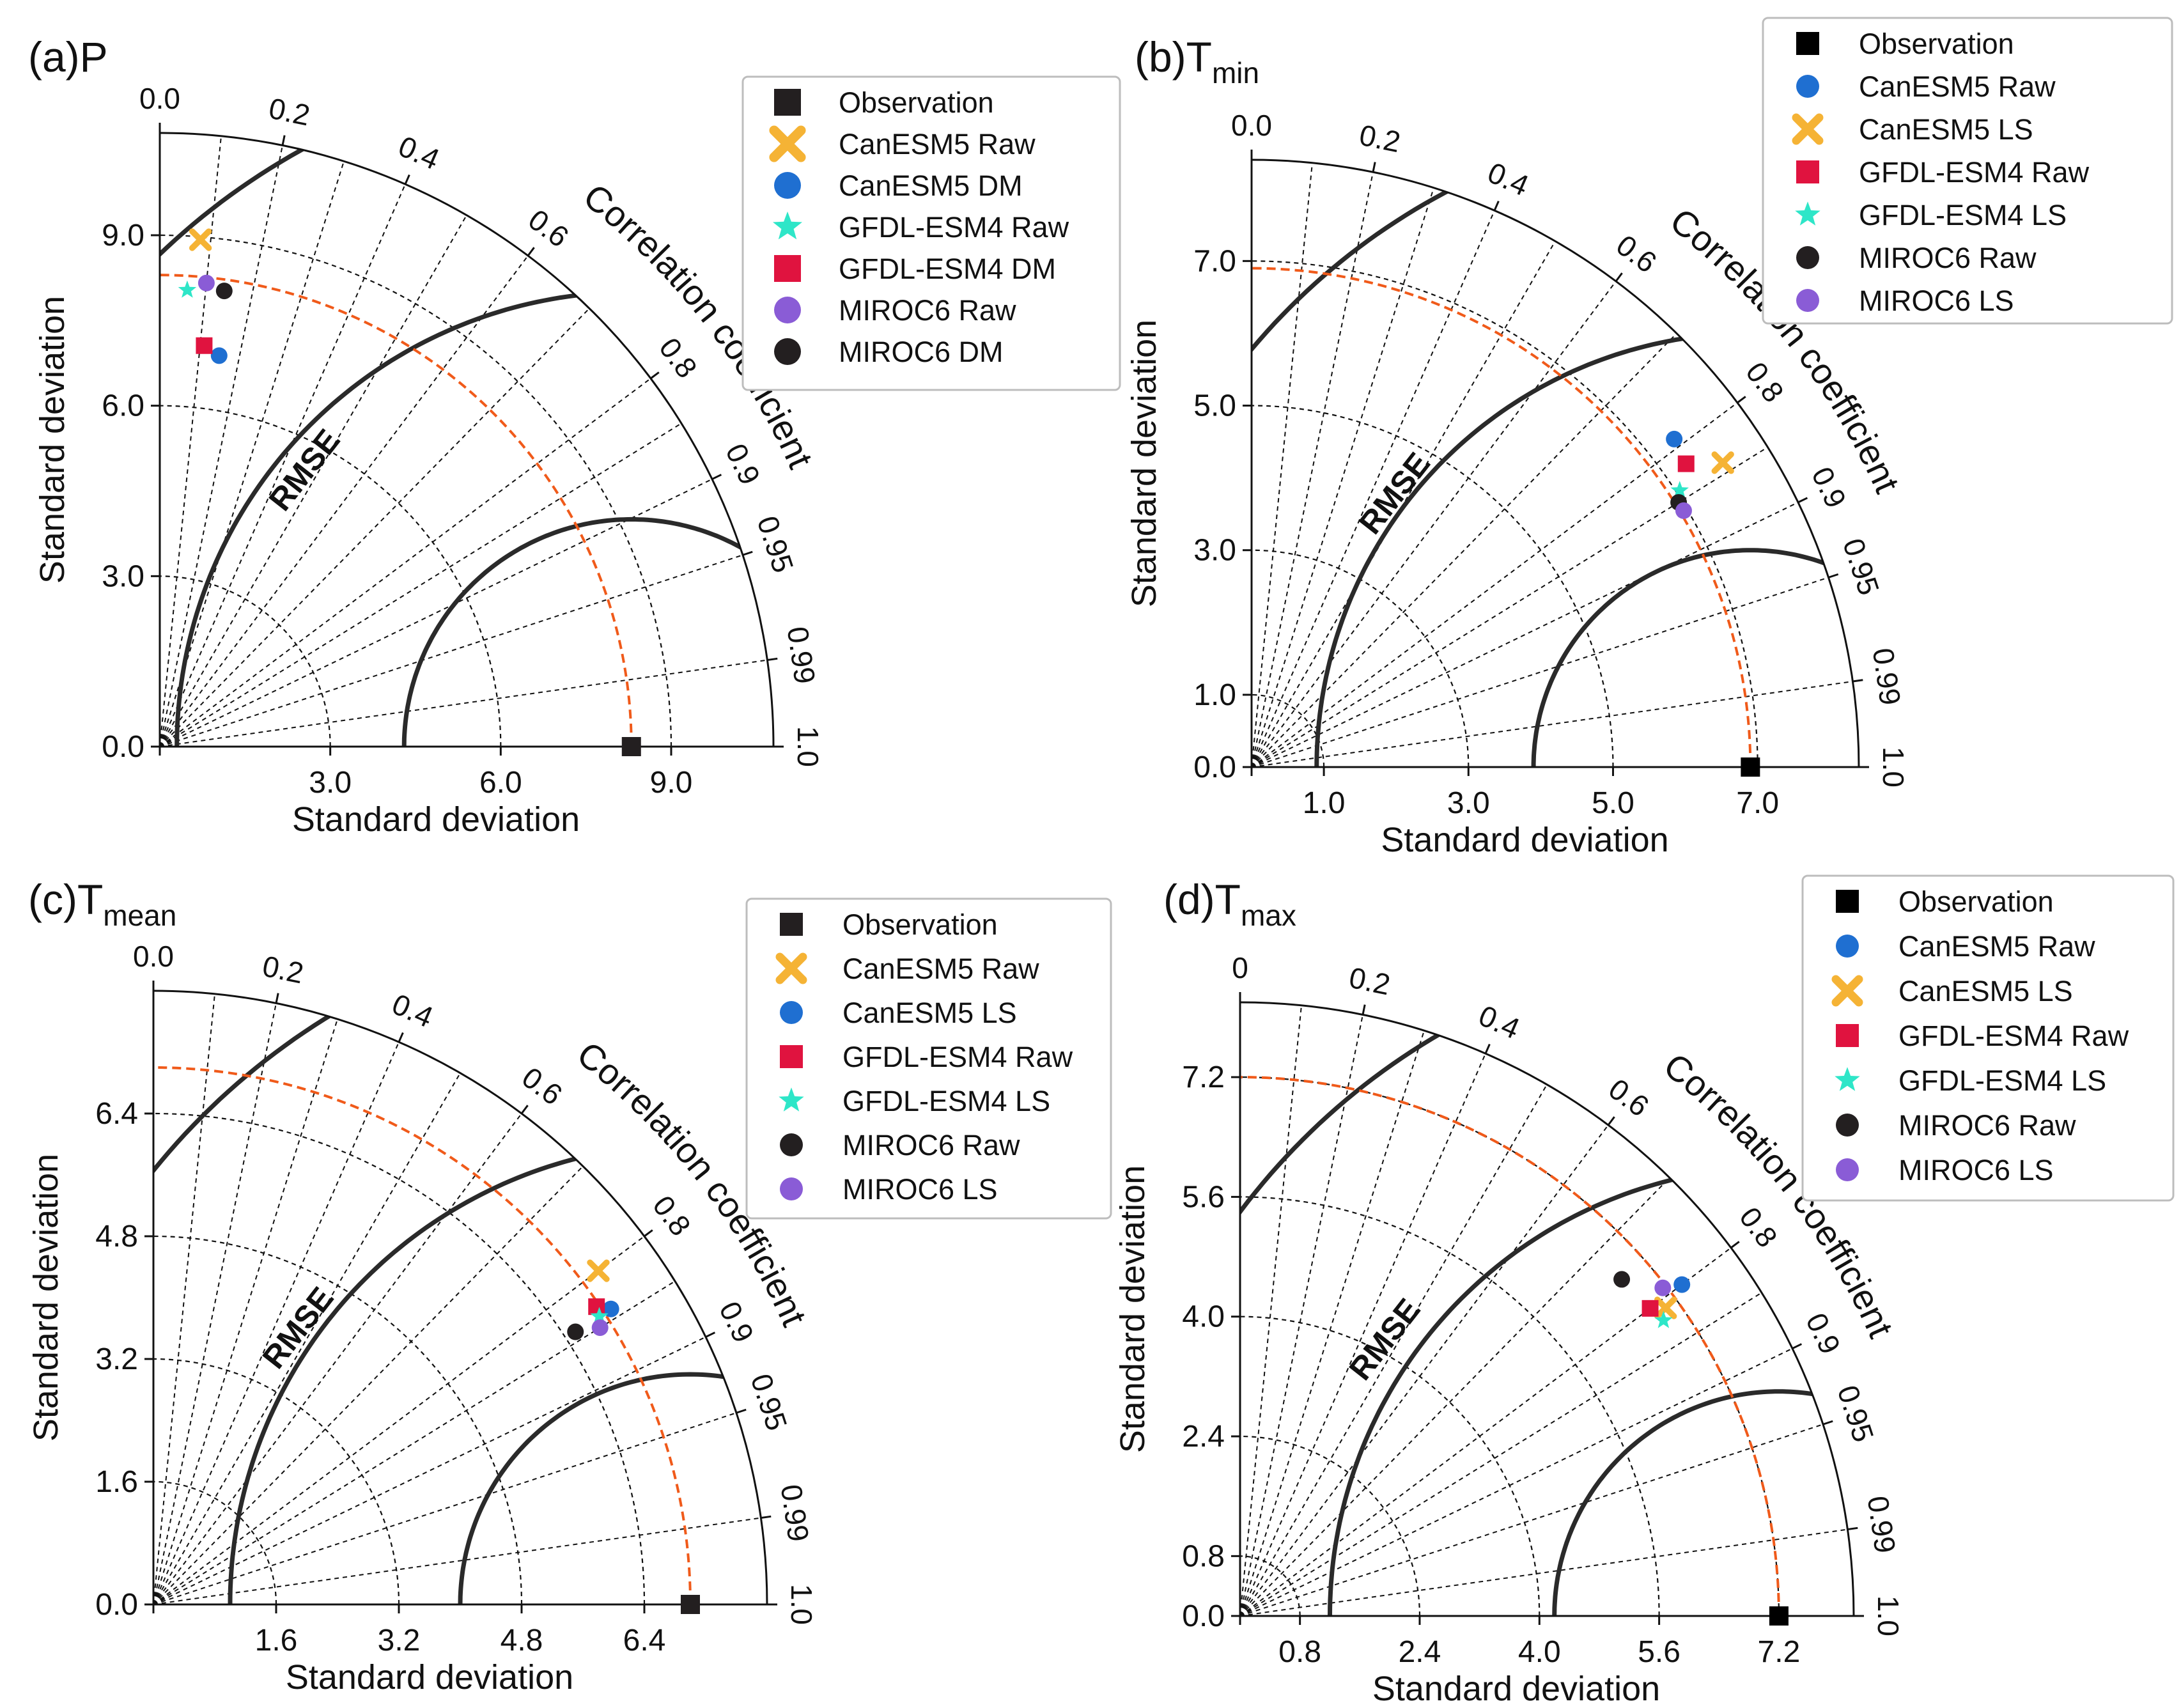  Describe the element at coordinates (1683, 510) in the screenshot. I see `point-miroc6-ls` at that location.